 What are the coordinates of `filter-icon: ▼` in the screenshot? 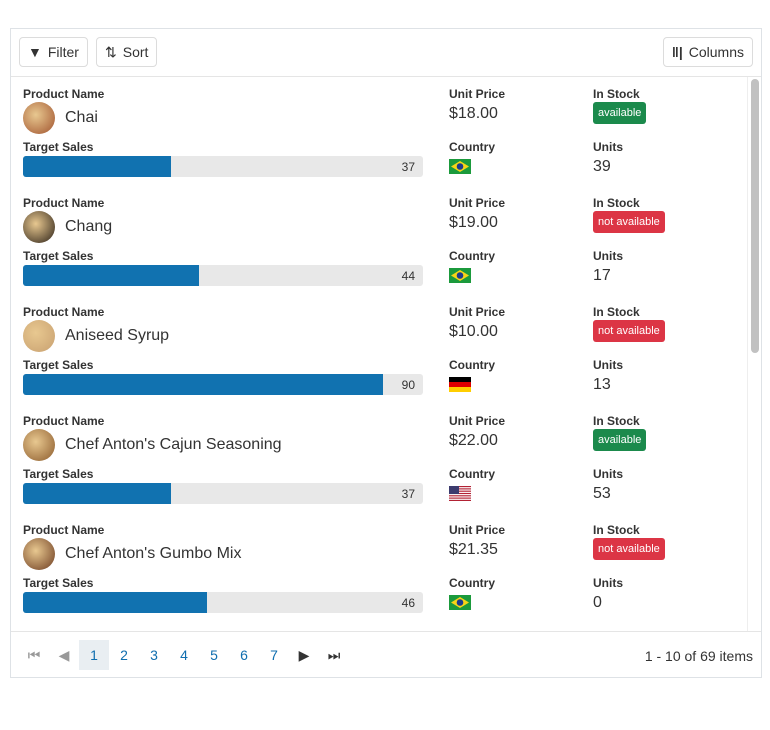 It's located at (35, 52).